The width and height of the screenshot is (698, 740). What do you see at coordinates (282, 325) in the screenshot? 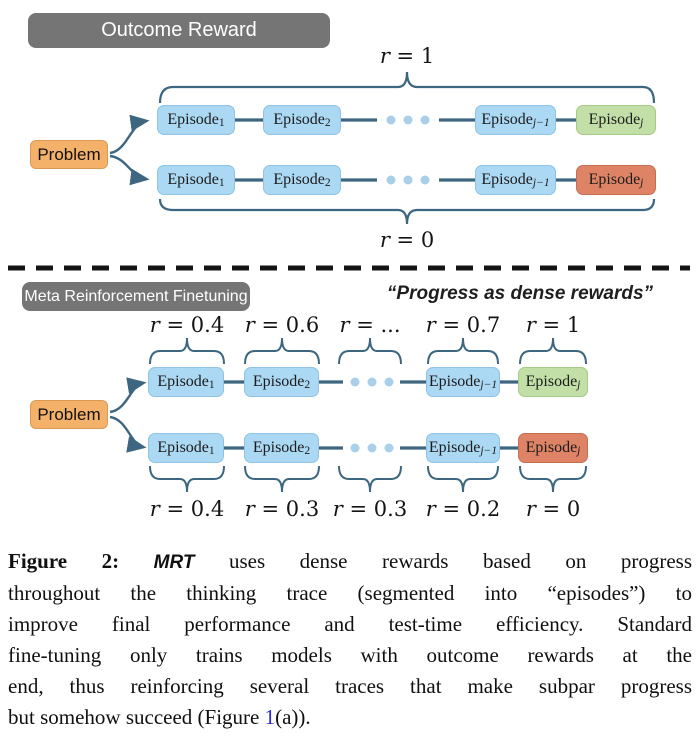
I see `reward-label-mrt-top: r = 0.6` at bounding box center [282, 325].